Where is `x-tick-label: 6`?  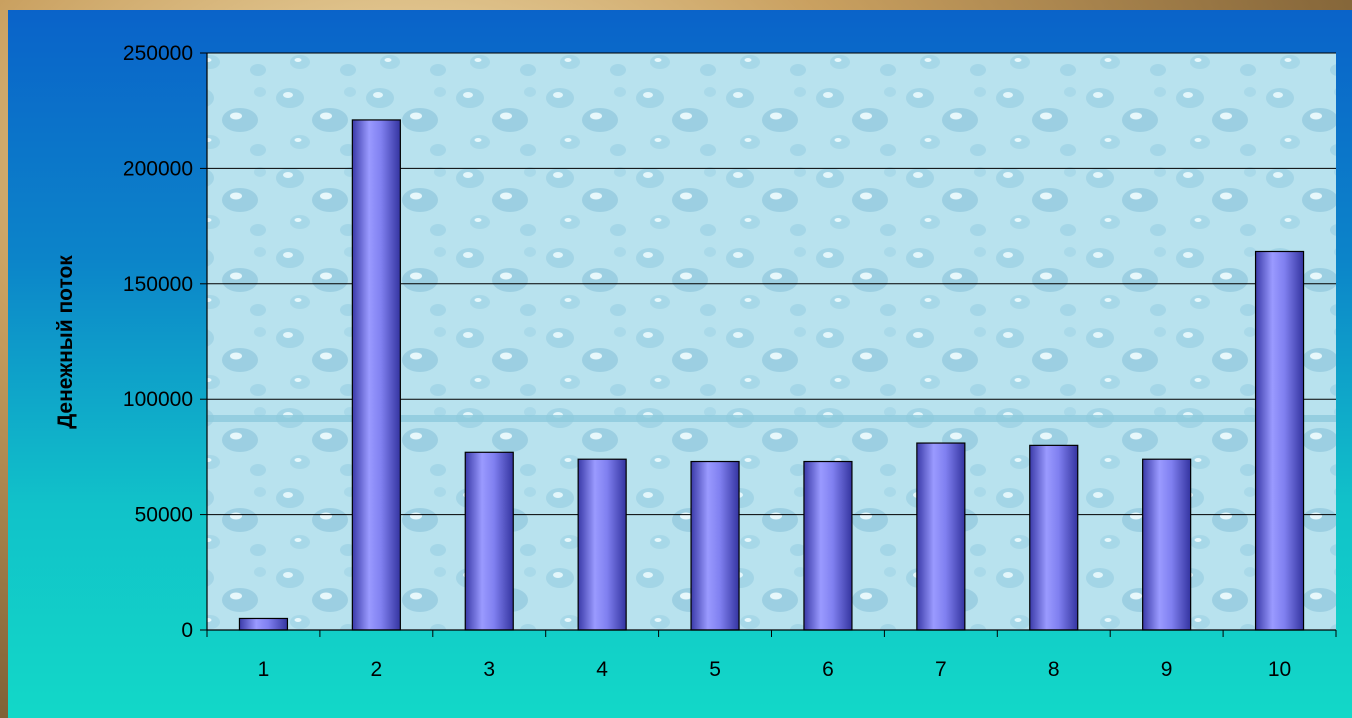 x-tick-label: 6 is located at coordinates (828, 669).